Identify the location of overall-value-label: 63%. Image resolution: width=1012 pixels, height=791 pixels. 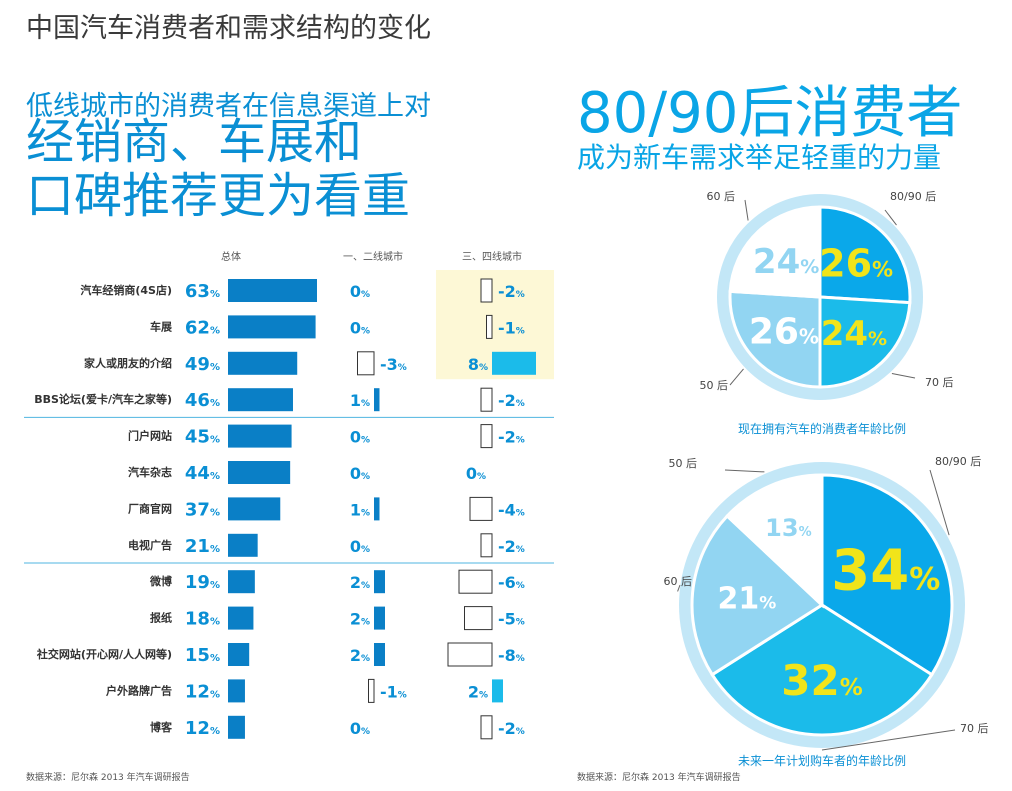
(202, 291).